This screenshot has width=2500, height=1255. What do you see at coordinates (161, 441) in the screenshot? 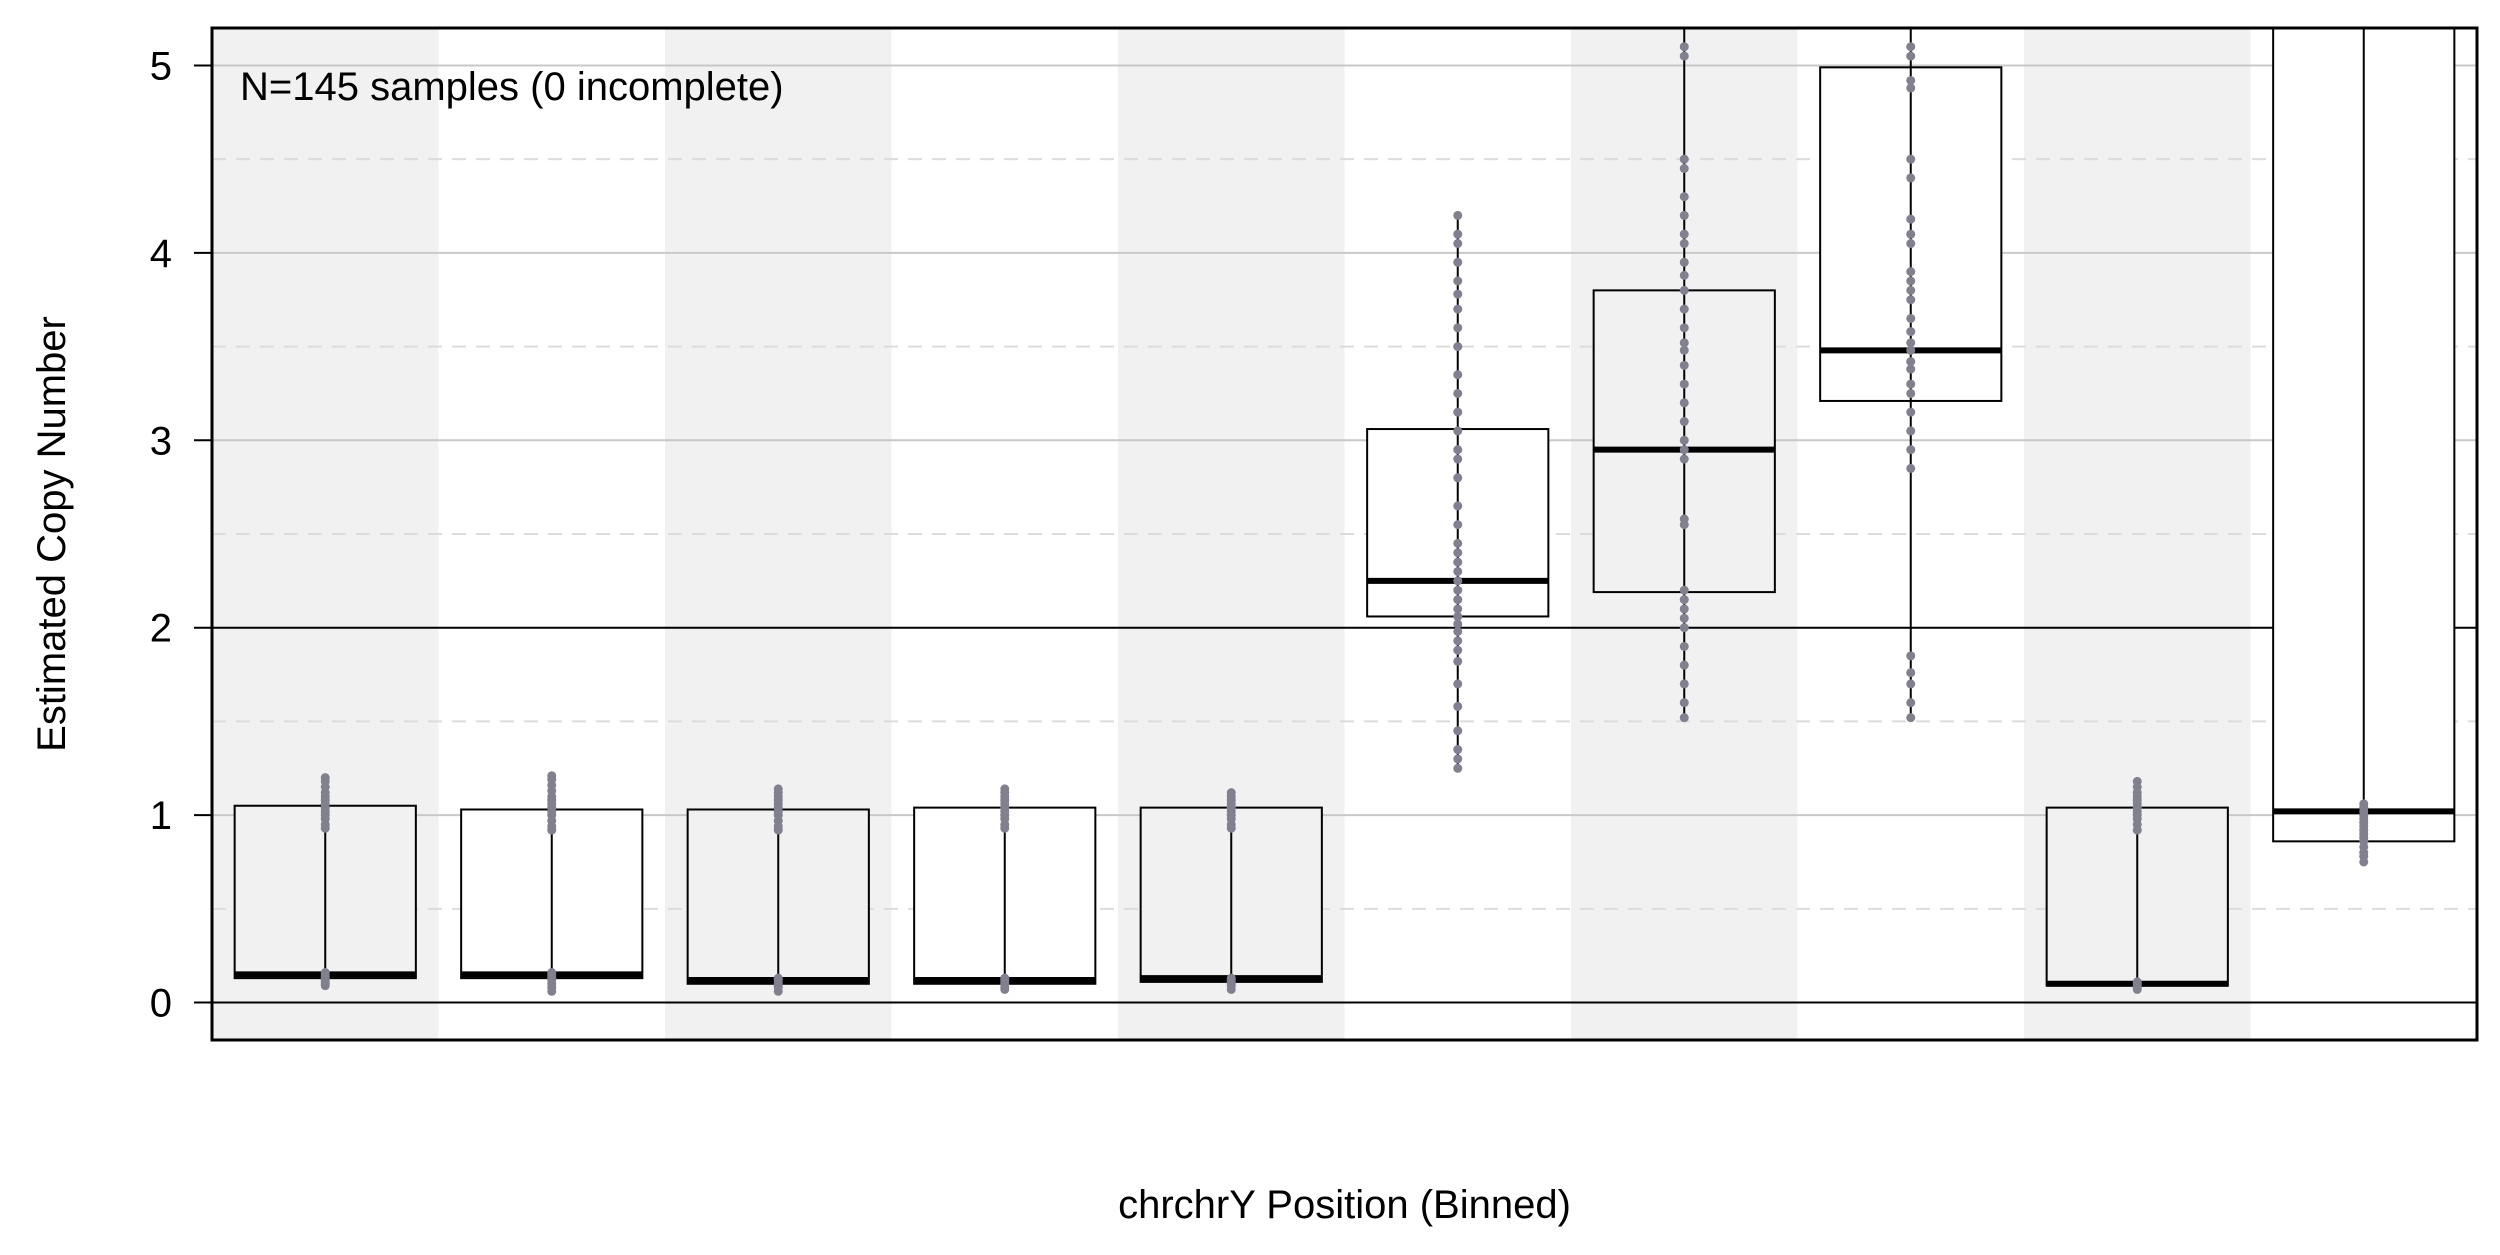
I see `y-tick-label: 3` at bounding box center [161, 441].